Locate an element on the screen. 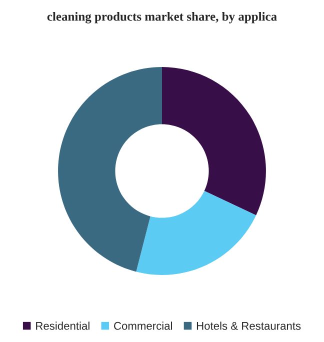 This screenshot has width=324, height=342. chart-title: cleaning products market share, by applica is located at coordinates (162, 18).